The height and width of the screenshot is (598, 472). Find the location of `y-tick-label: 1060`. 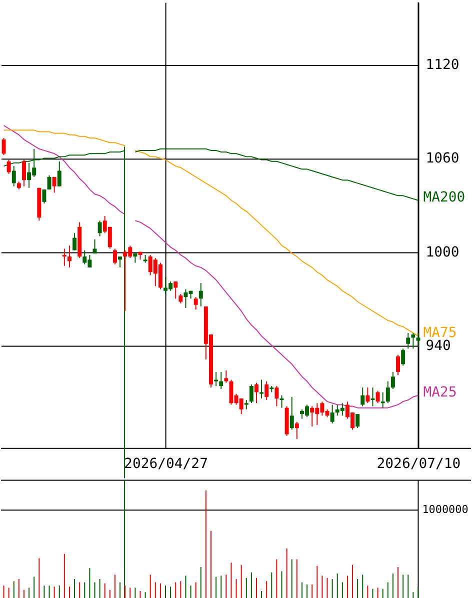

y-tick-label: 1060 is located at coordinates (443, 158).